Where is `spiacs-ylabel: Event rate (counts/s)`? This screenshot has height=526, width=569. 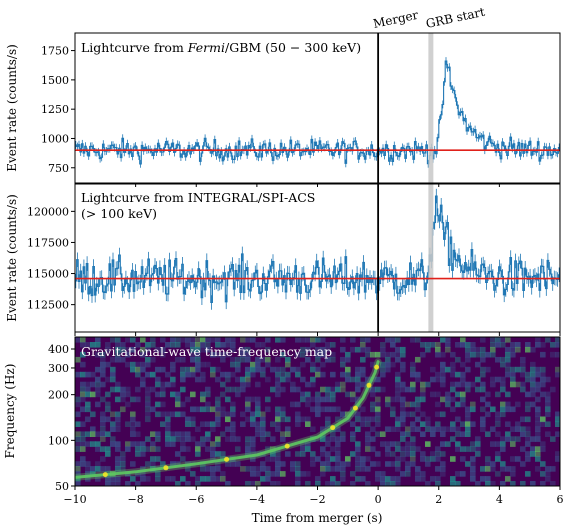
spiacs-ylabel: Event rate (counts/s) is located at coordinates (12, 258).